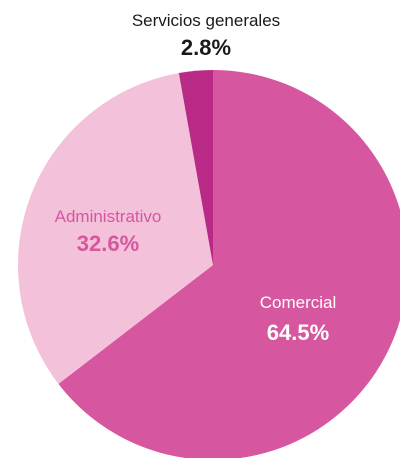 Image resolution: width=400 pixels, height=458 pixels. What do you see at coordinates (206, 20) in the screenshot?
I see `slice-label-servicios-generales: Servicios generales` at bounding box center [206, 20].